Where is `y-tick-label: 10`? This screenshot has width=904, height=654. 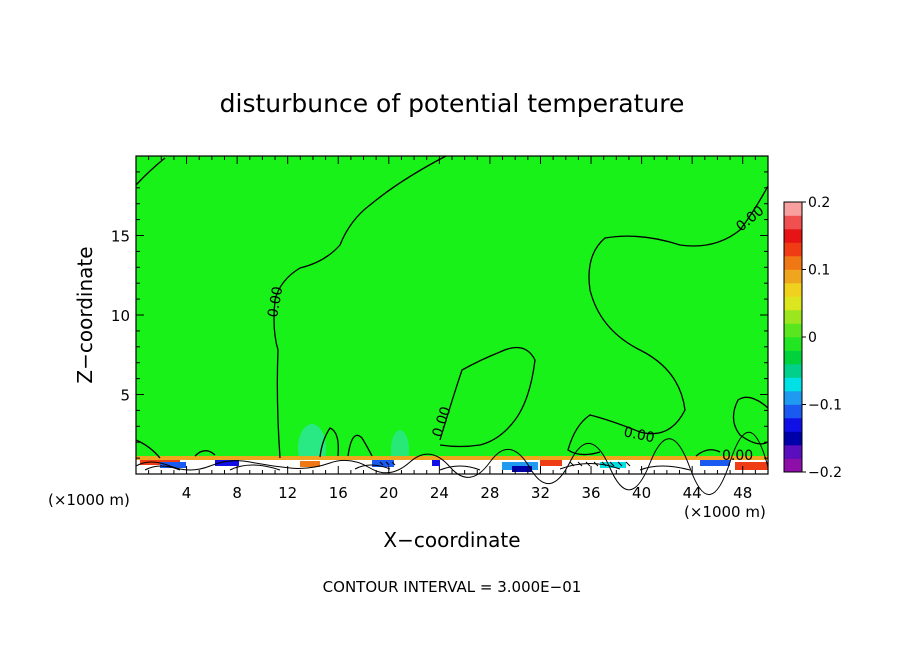 y-tick-label: 10 is located at coordinates (120, 316).